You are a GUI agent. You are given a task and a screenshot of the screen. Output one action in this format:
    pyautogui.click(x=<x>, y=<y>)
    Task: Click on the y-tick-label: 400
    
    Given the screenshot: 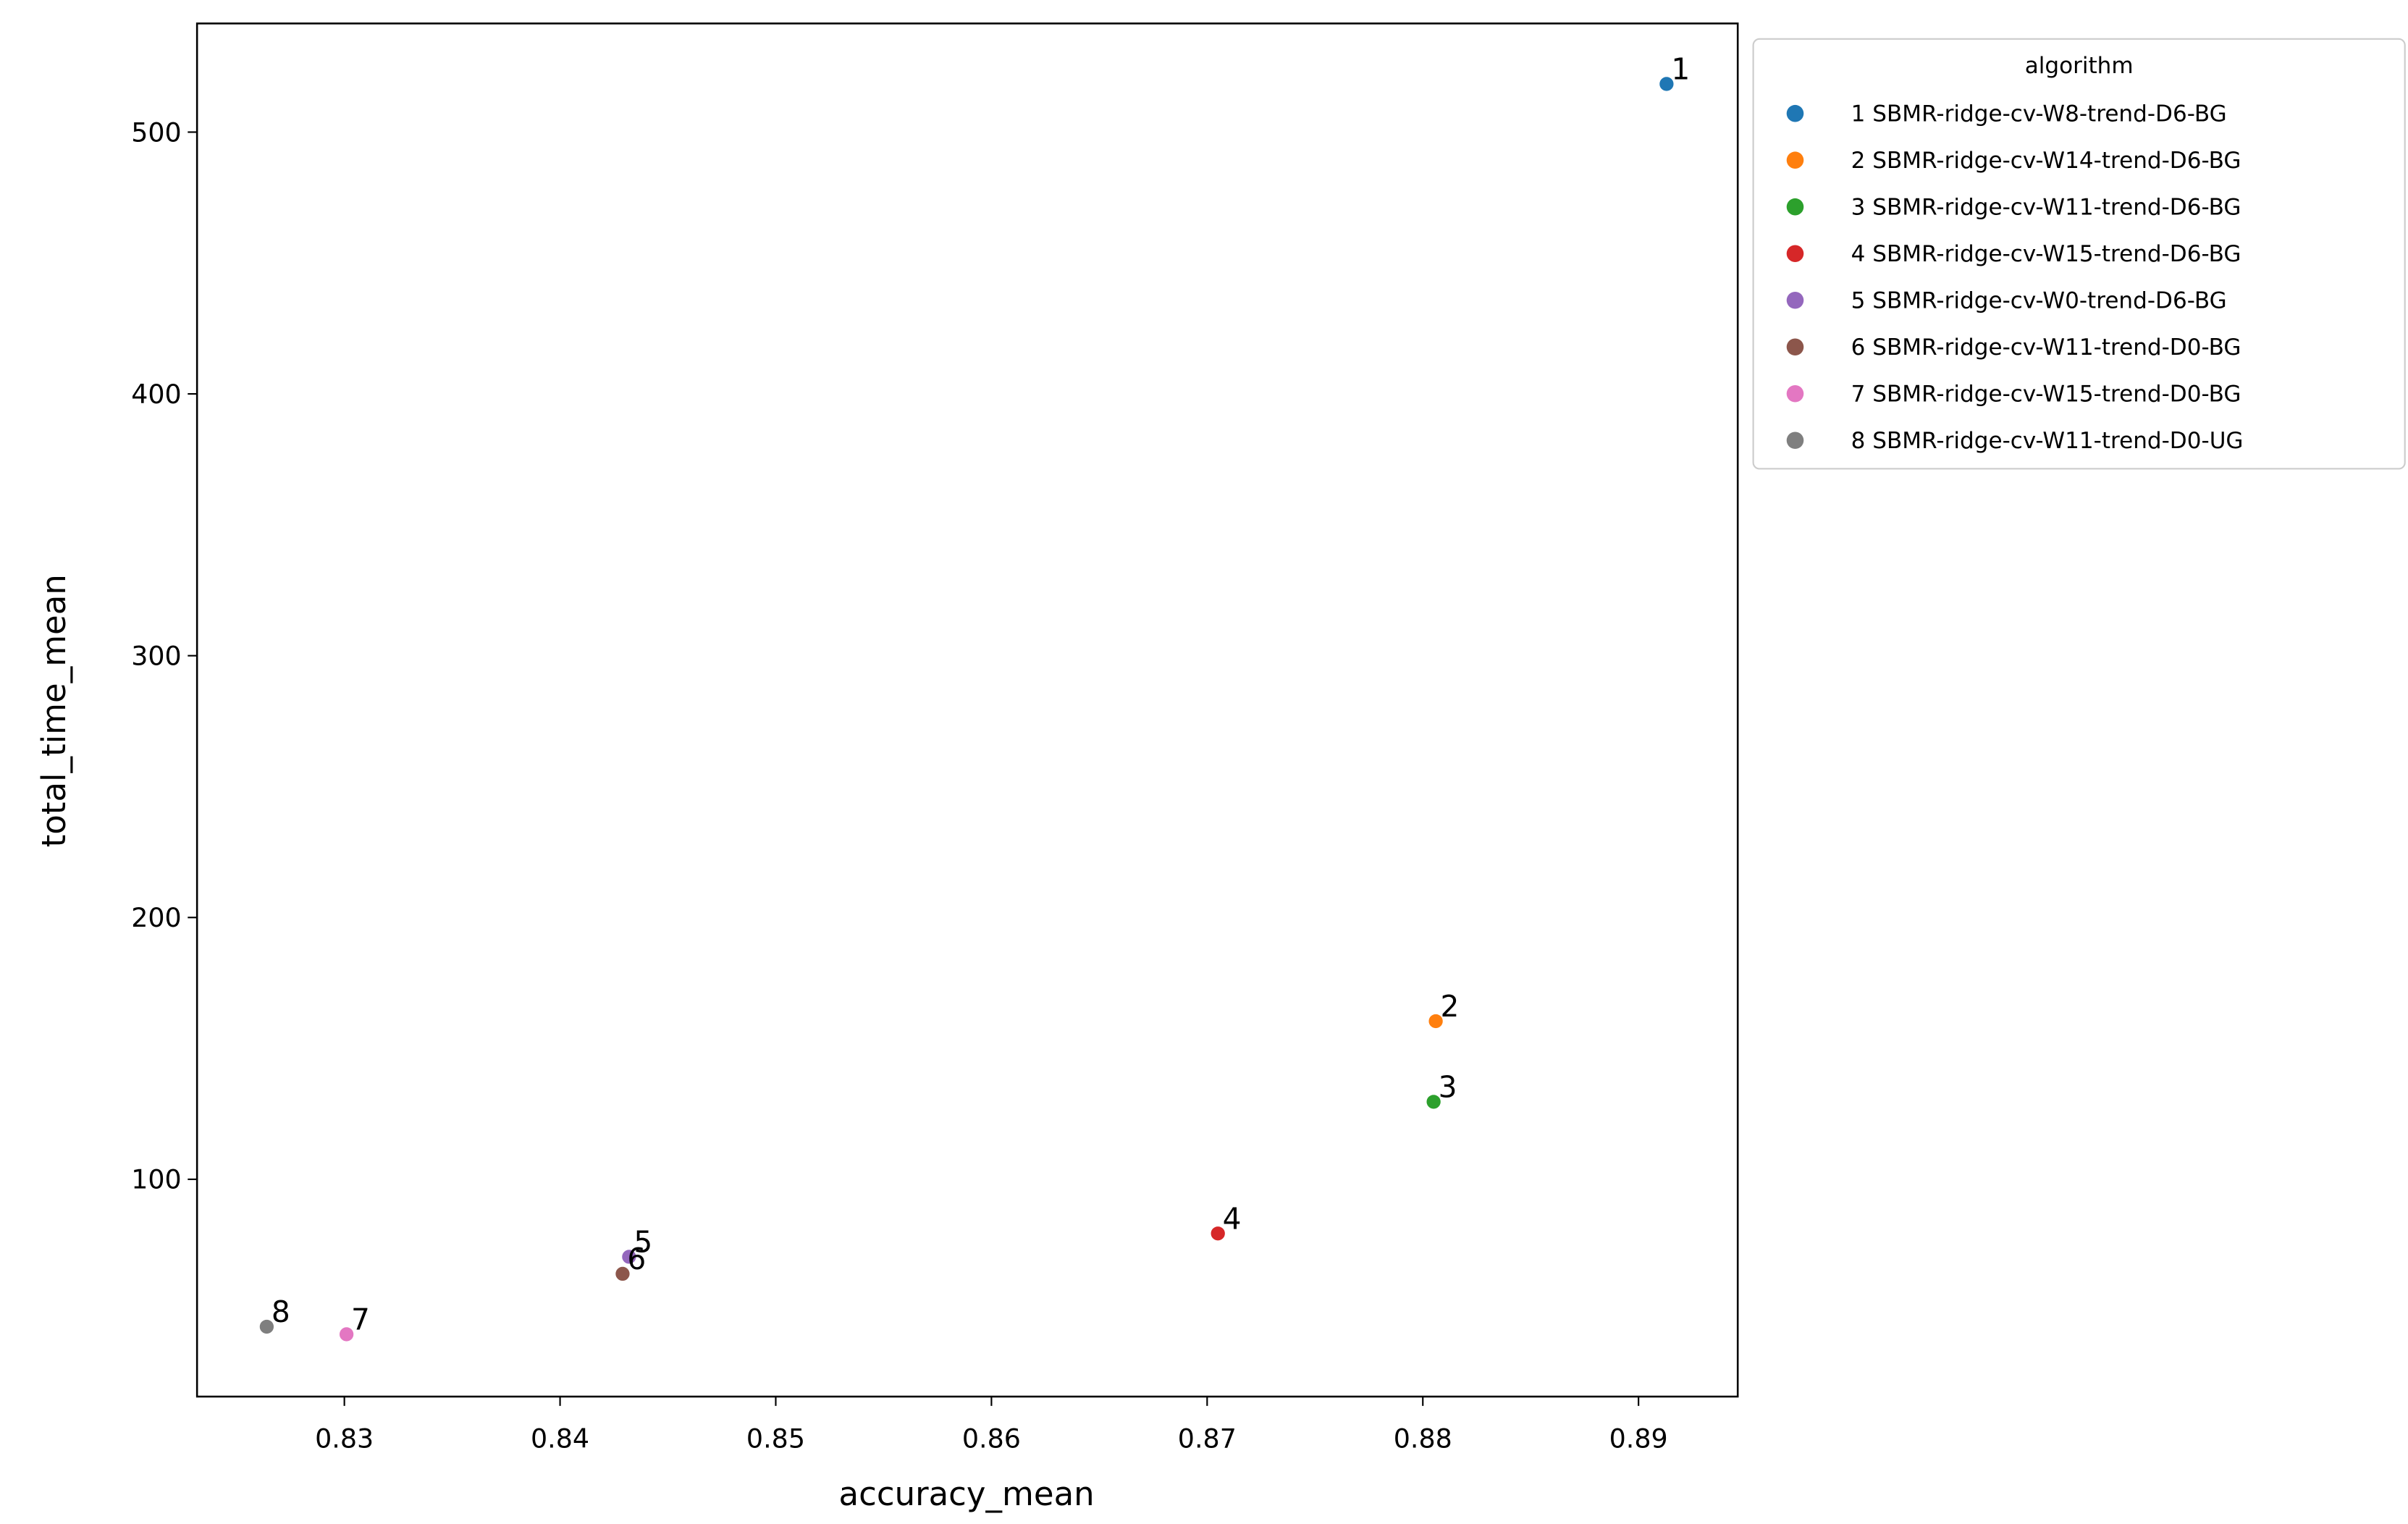 What is the action you would take?
    pyautogui.click(x=156, y=394)
    